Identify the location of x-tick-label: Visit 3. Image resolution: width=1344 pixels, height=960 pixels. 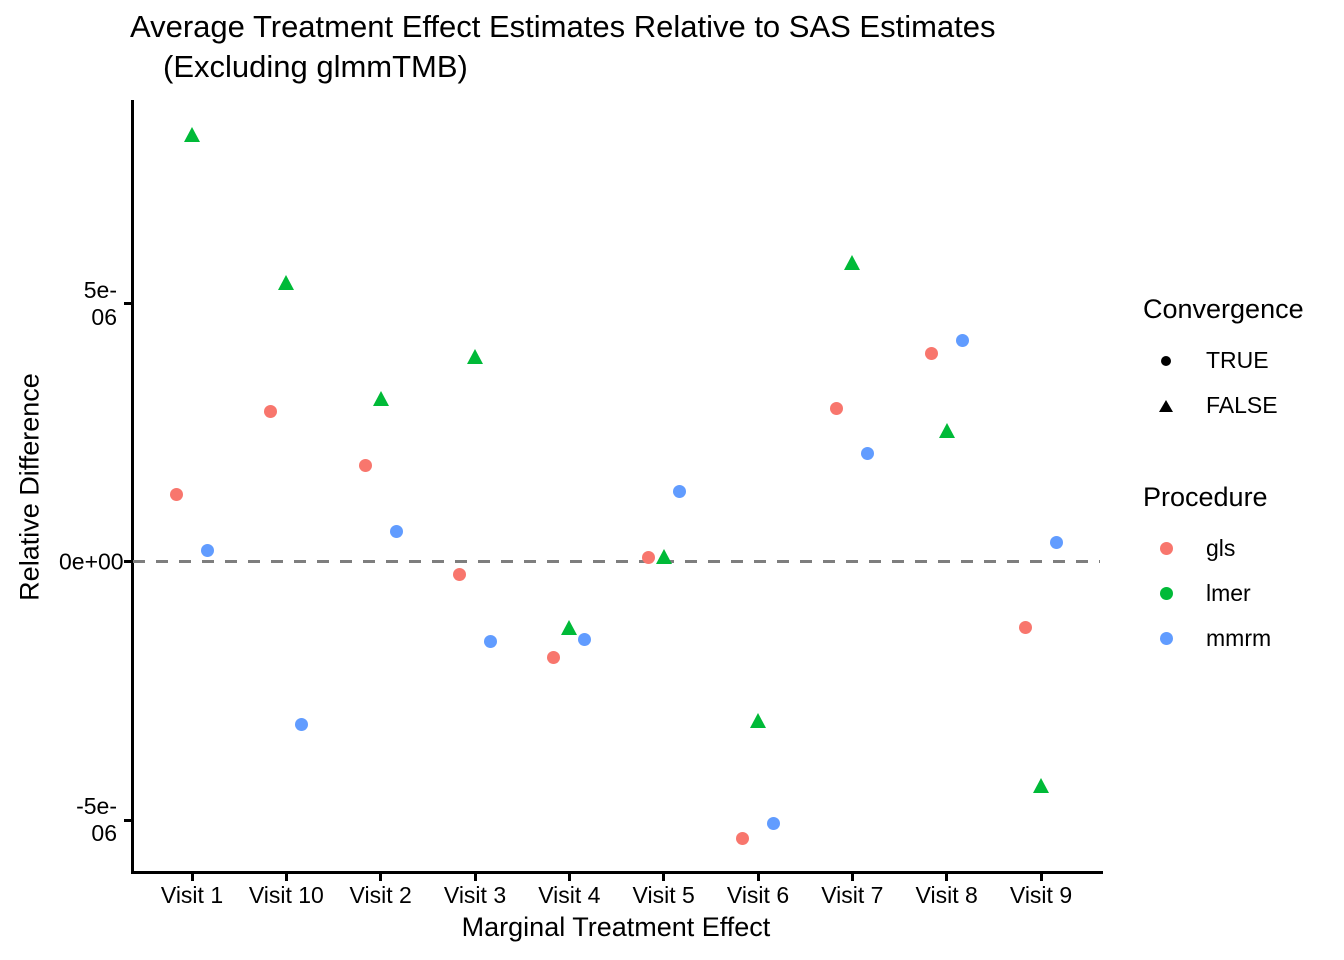
(475, 895).